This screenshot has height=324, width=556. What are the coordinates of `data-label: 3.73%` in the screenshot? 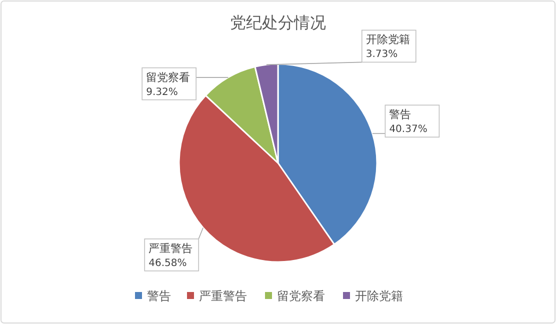 It's located at (382, 54).